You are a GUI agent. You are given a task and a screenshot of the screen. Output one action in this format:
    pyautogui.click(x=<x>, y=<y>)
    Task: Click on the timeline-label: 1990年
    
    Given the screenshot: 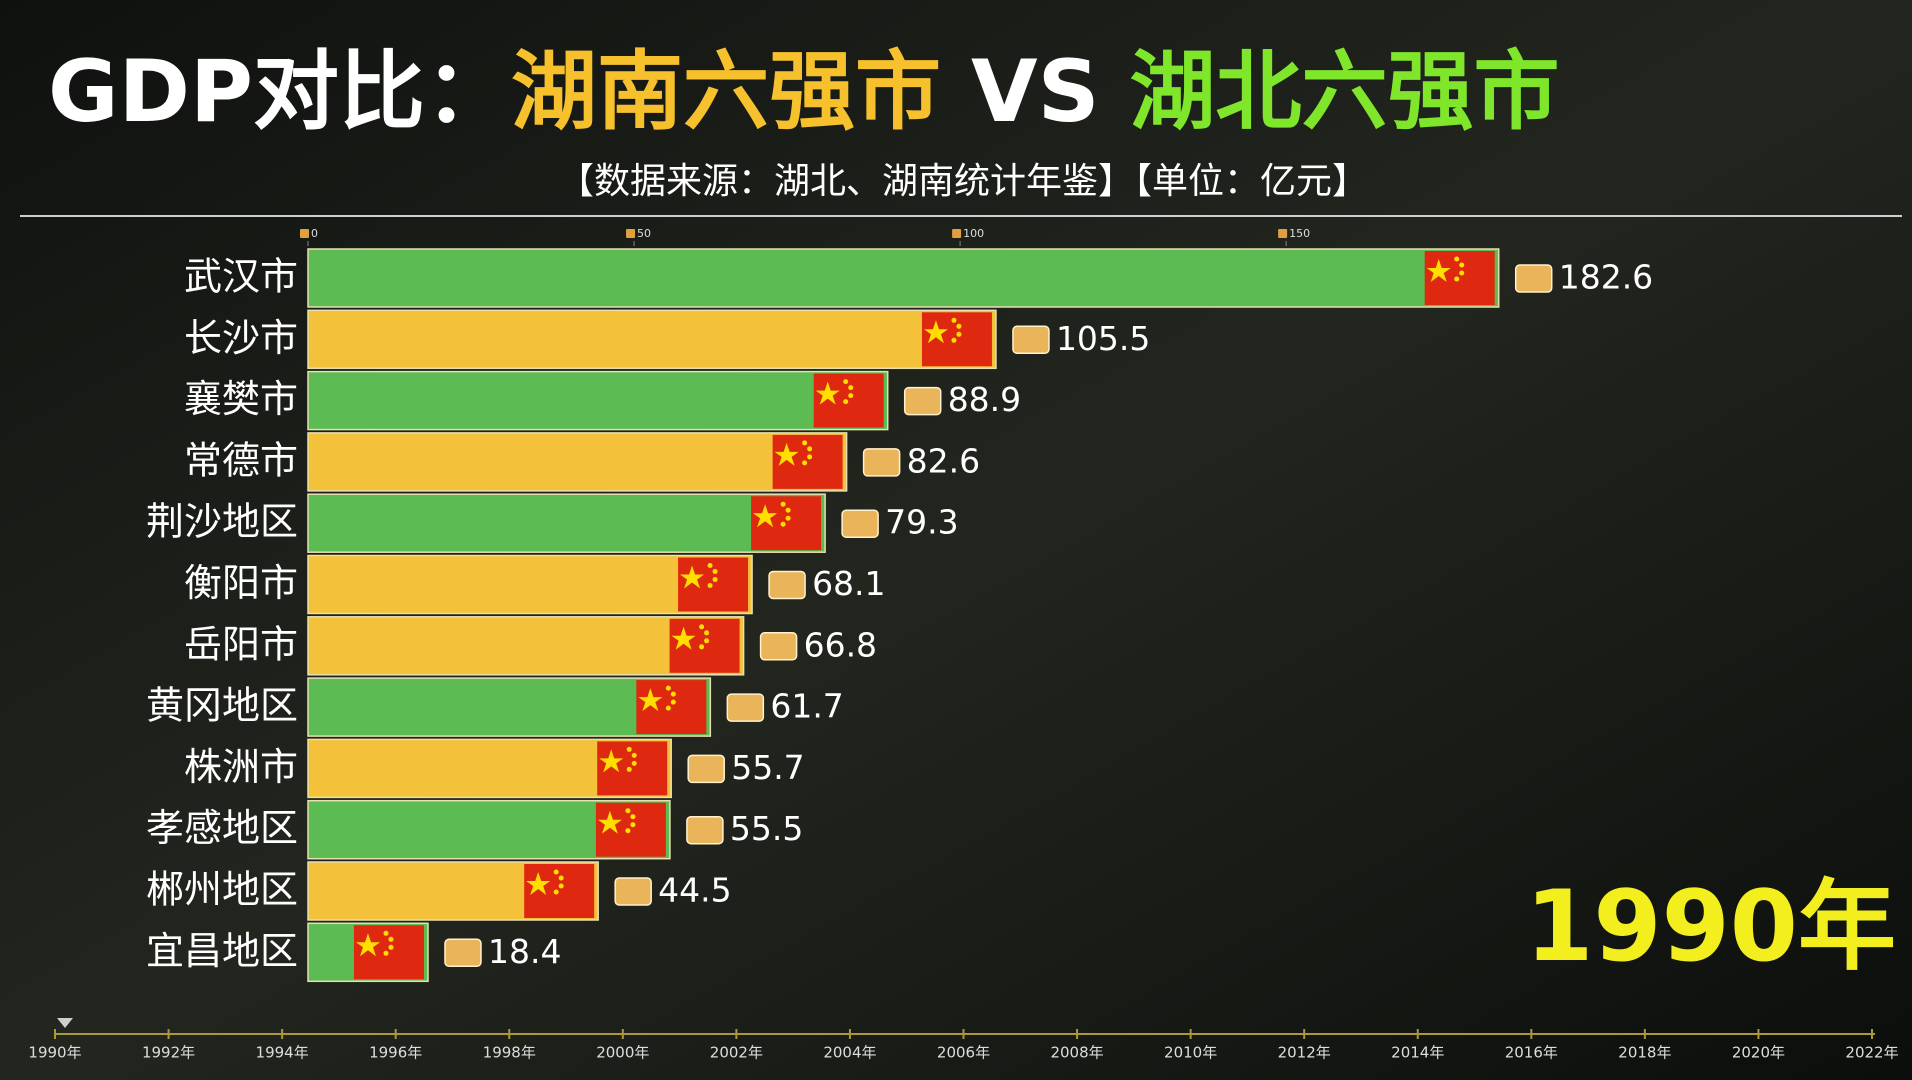 What is the action you would take?
    pyautogui.click(x=54, y=1053)
    